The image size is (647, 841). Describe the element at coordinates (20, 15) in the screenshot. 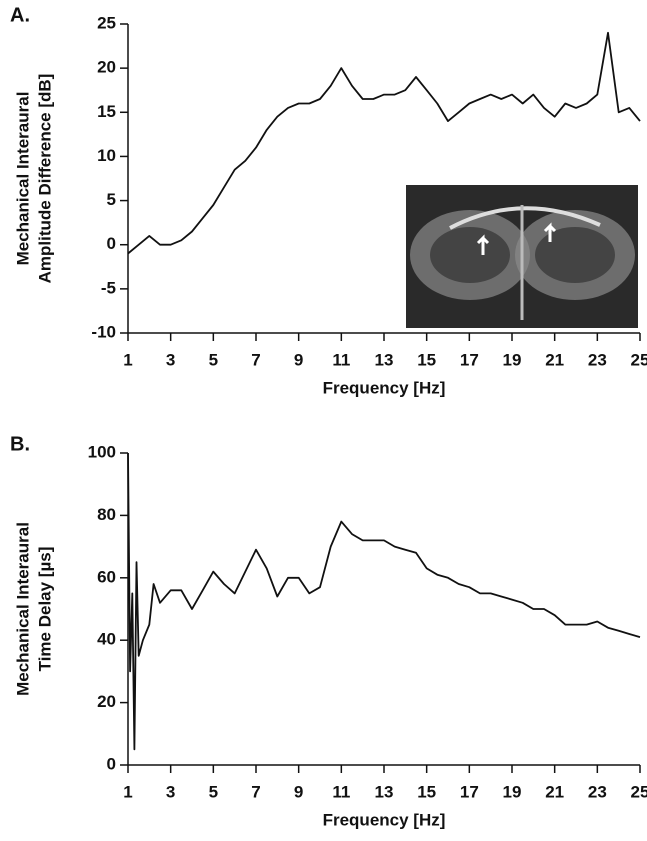

I see `panel-label: A.` at that location.